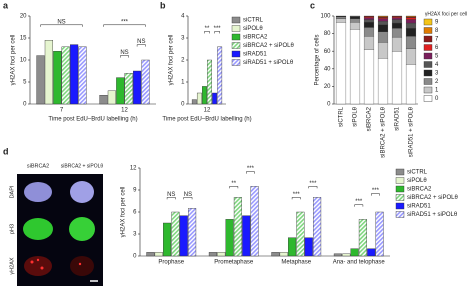 This screenshot has width=474, height=298. What do you see at coordinates (135, 213) in the screenshot?
I see `y-tick-label: 6` at bounding box center [135, 213].